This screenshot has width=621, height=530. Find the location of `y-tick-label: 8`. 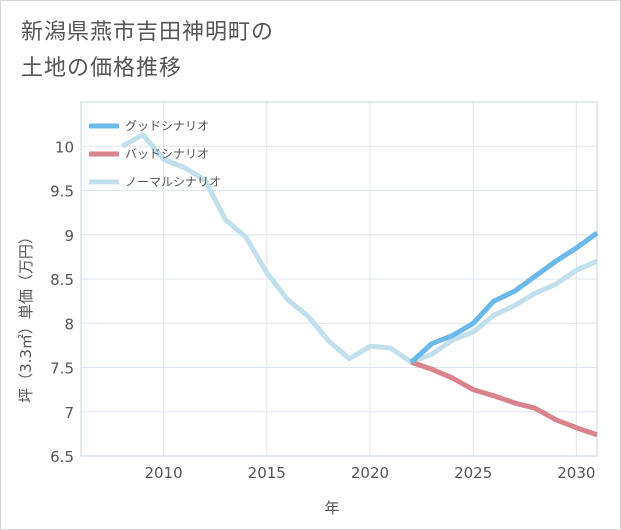

y-tick-label: 8 is located at coordinates (69, 324).